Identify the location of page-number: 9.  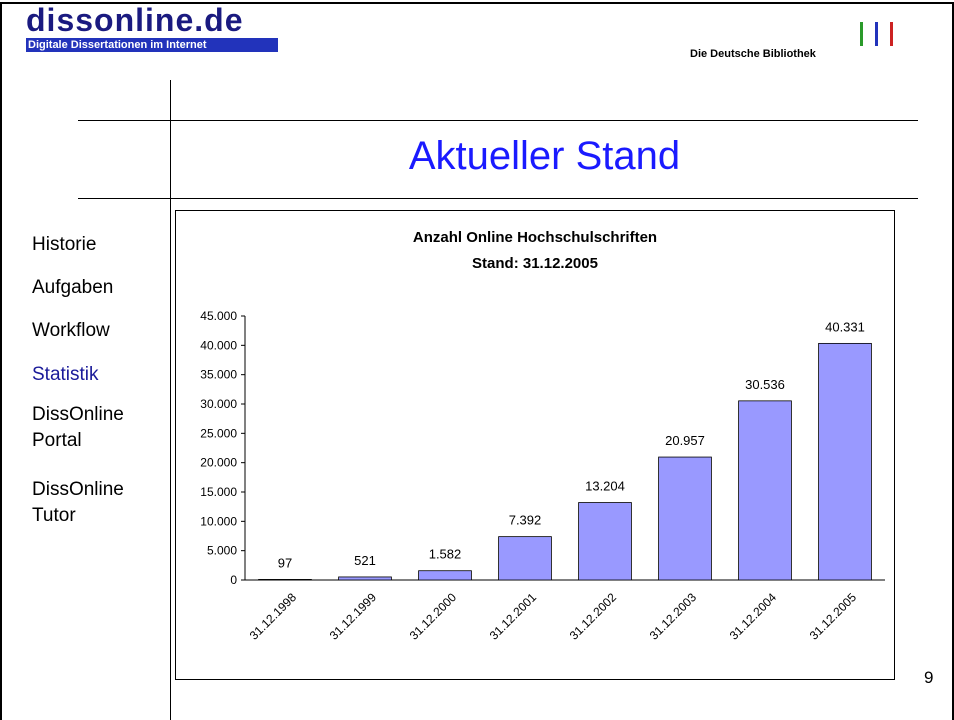
(929, 677).